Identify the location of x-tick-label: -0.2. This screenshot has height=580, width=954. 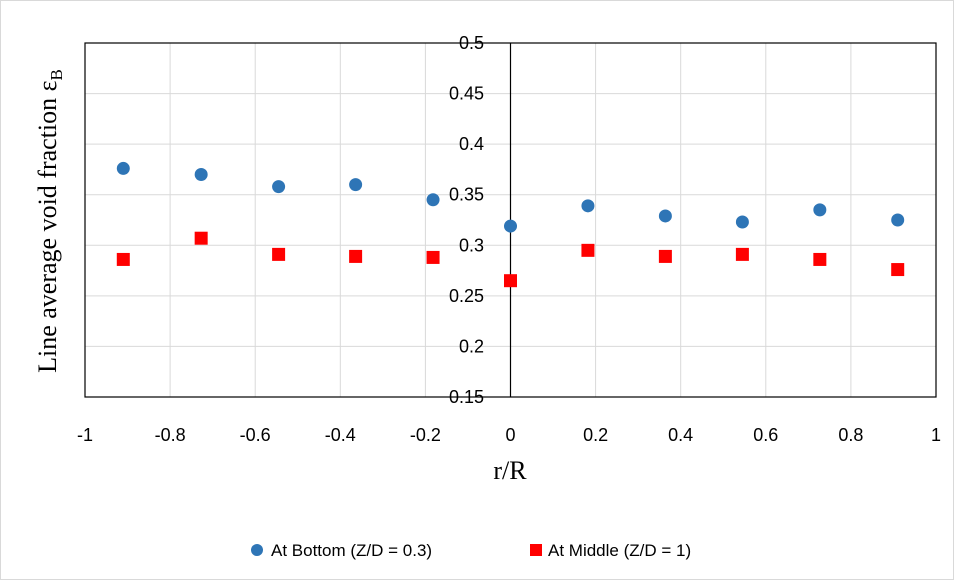
(425, 435).